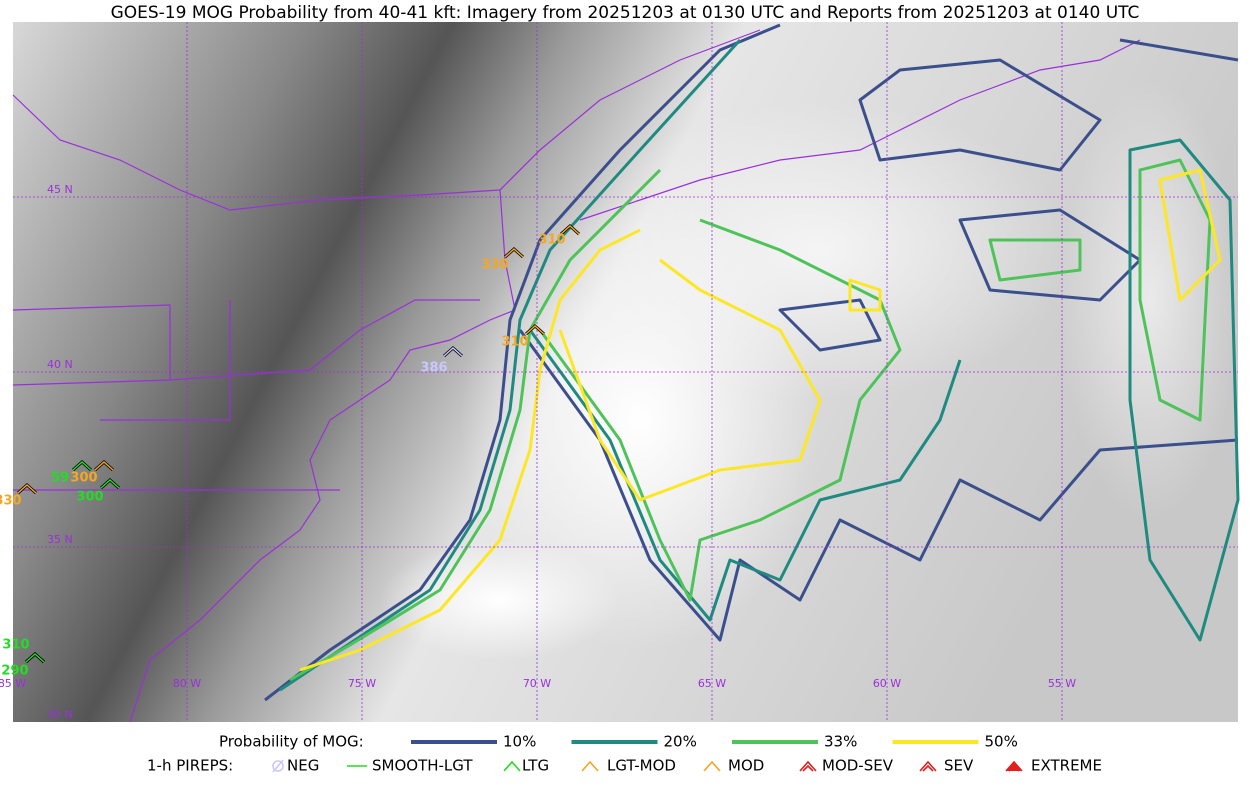 The height and width of the screenshot is (786, 1250). I want to click on lat-label: 45 N, so click(60, 189).